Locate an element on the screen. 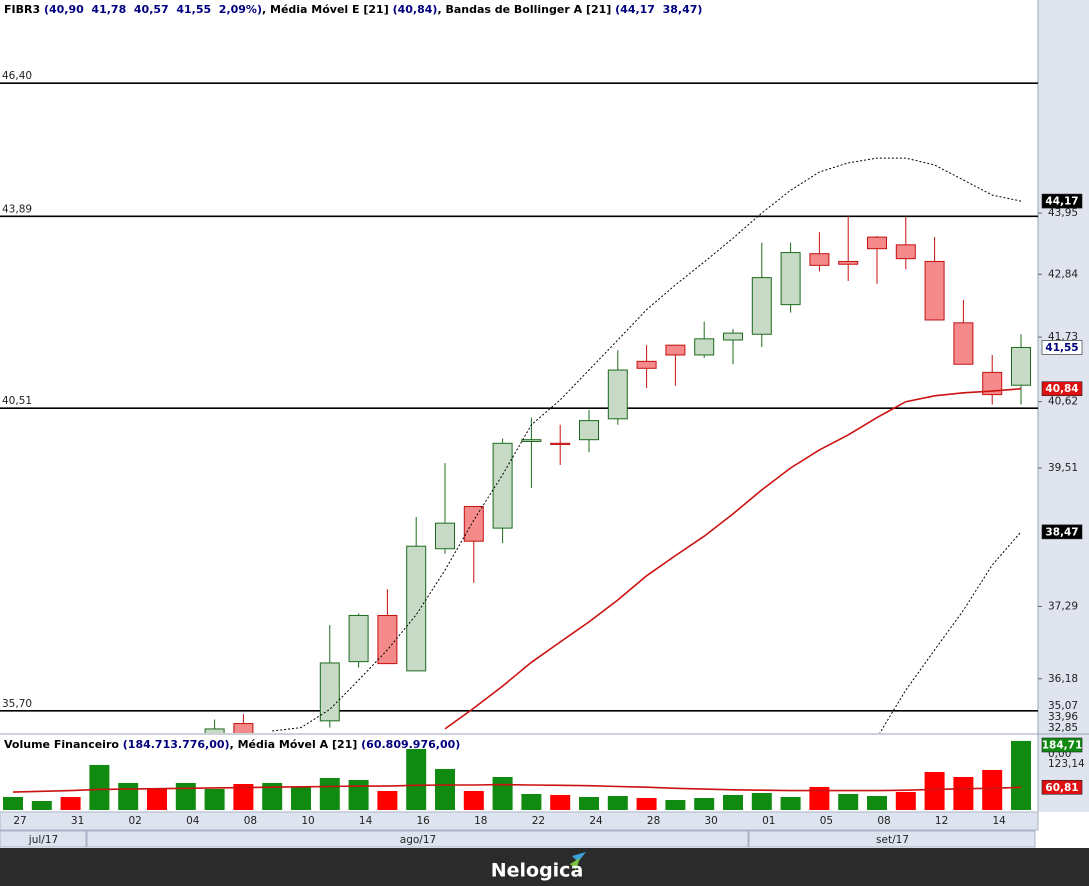 The image size is (1089, 886). x-tick-label: 04 is located at coordinates (193, 821).